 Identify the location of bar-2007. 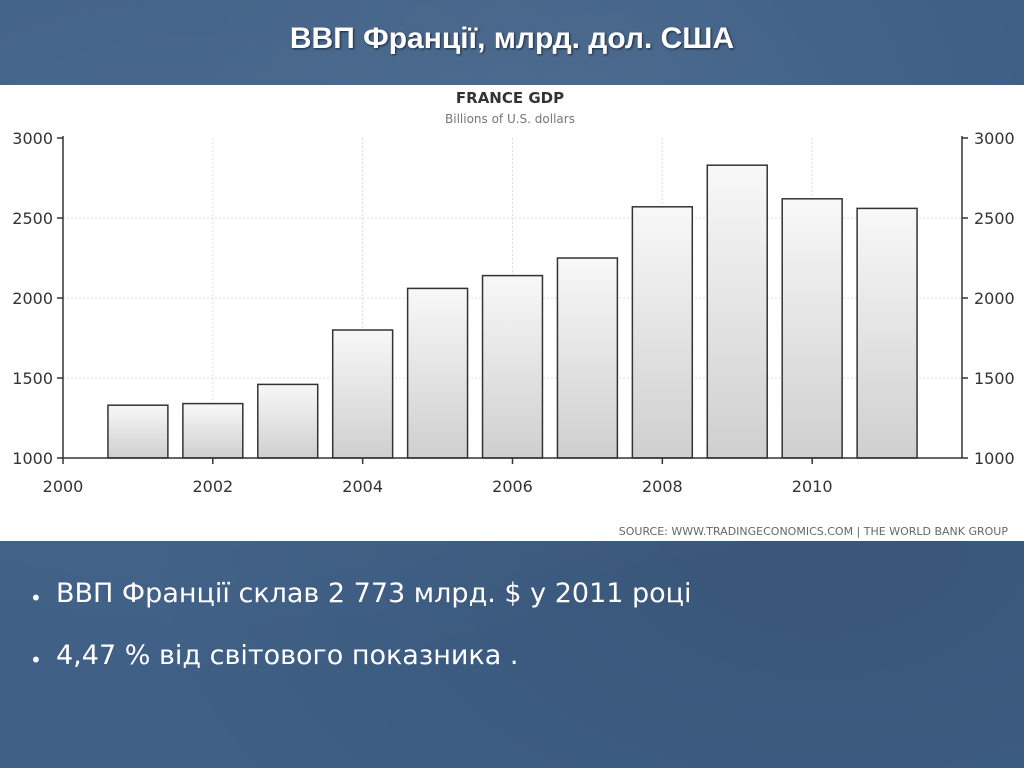
(587, 358).